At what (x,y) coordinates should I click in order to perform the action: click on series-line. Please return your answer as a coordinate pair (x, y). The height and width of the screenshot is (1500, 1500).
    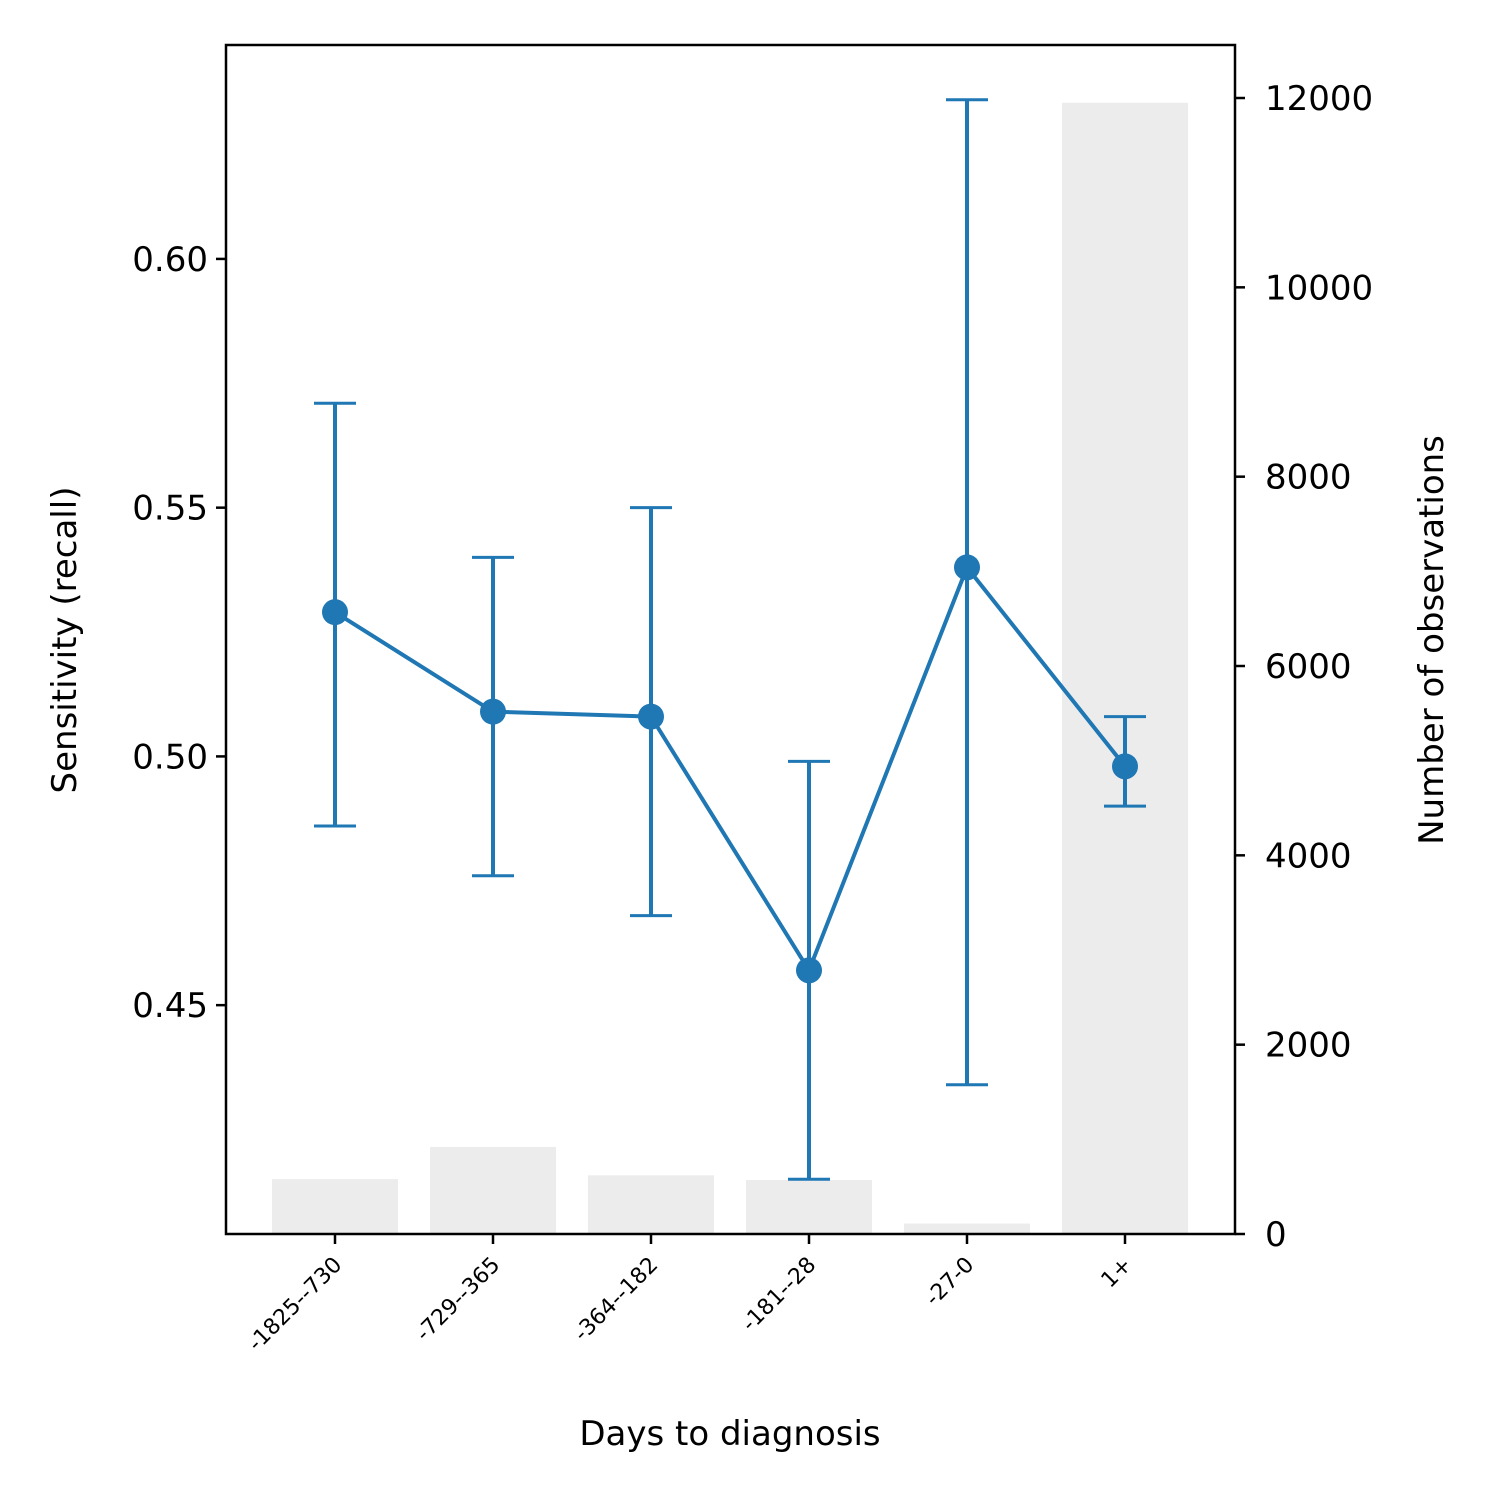
    Looking at the image, I should click on (730, 769).